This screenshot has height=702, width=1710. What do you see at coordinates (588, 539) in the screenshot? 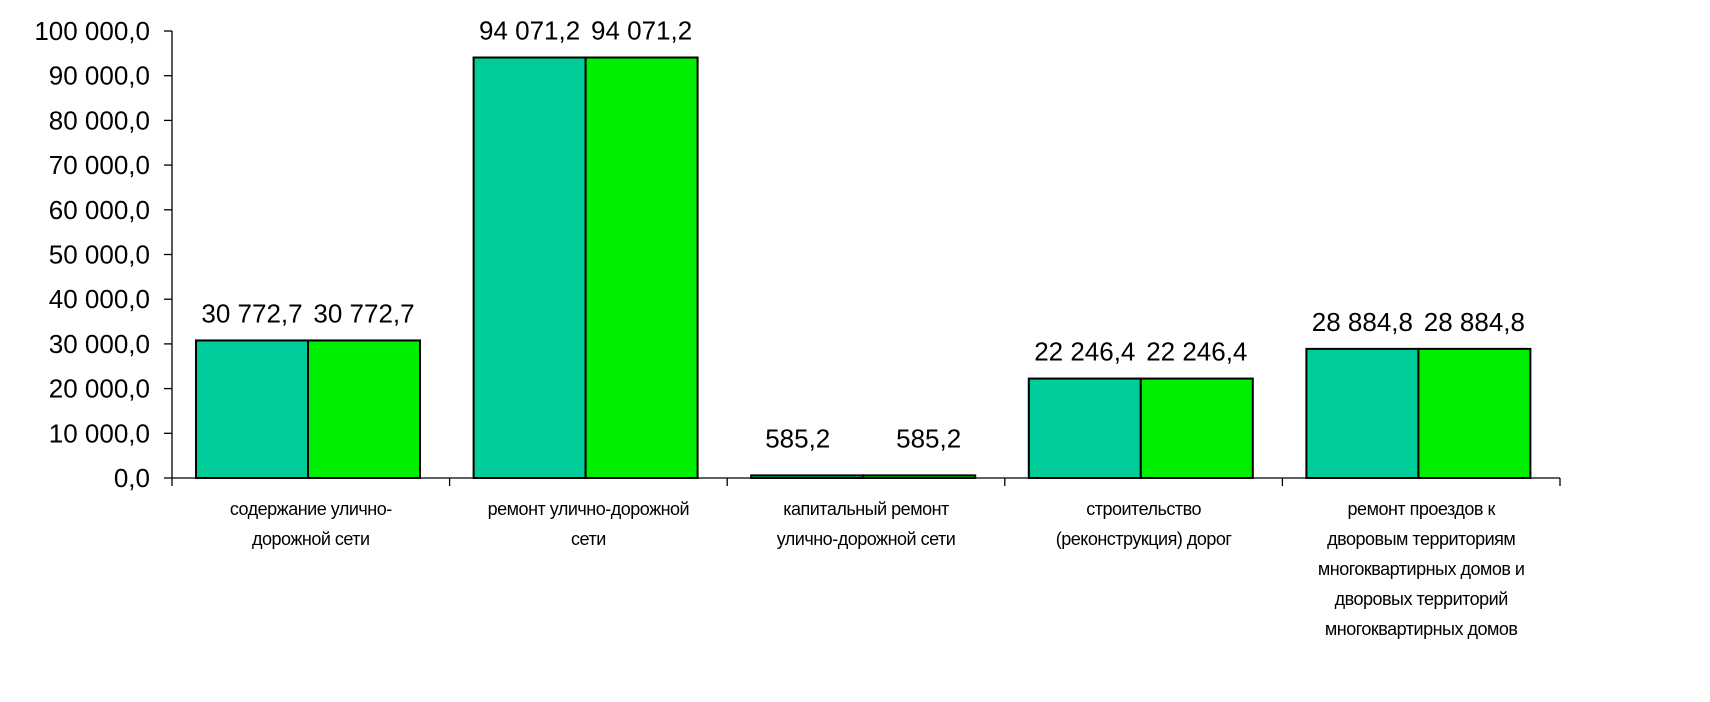
I see `category-label: сети` at bounding box center [588, 539].